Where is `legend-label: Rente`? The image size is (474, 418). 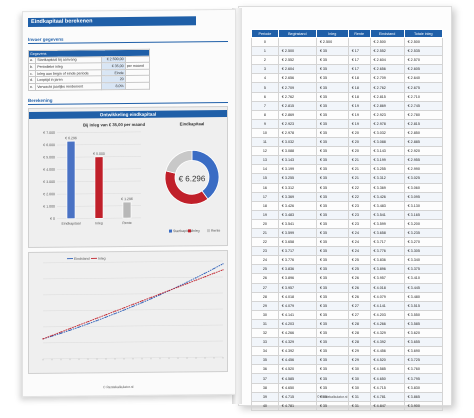 legend-label: Rente is located at coordinates (215, 231).